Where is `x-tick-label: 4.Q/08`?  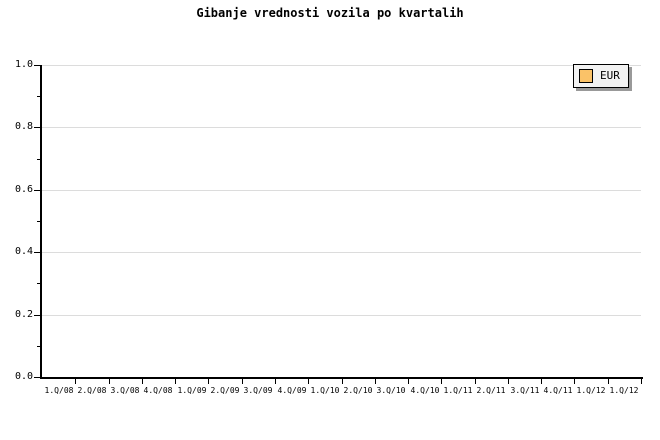
x-tick-label: 4.Q/08 is located at coordinates (158, 390).